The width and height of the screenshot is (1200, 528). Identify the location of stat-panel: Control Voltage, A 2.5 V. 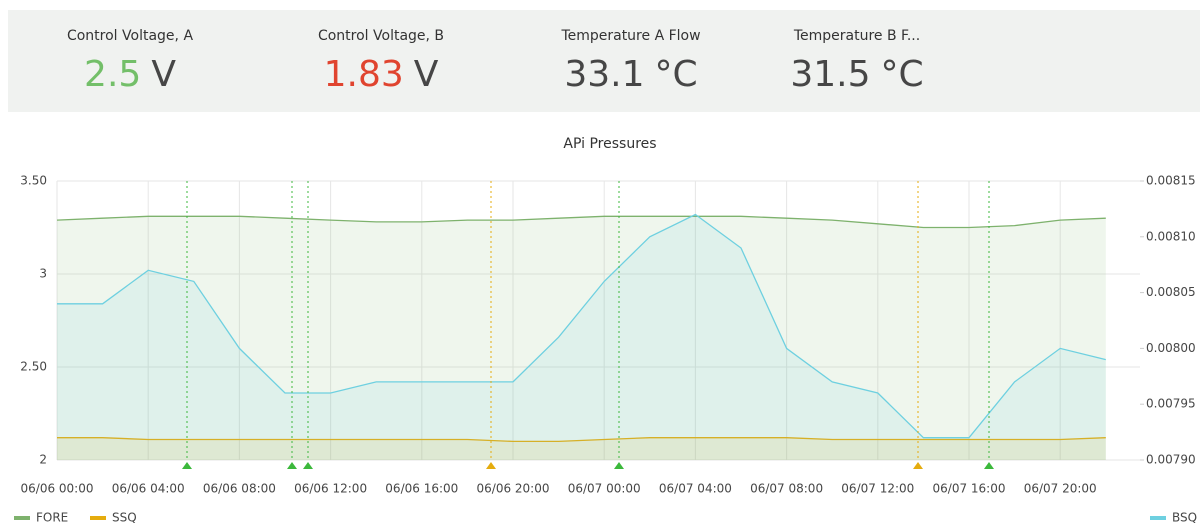
(130, 52).